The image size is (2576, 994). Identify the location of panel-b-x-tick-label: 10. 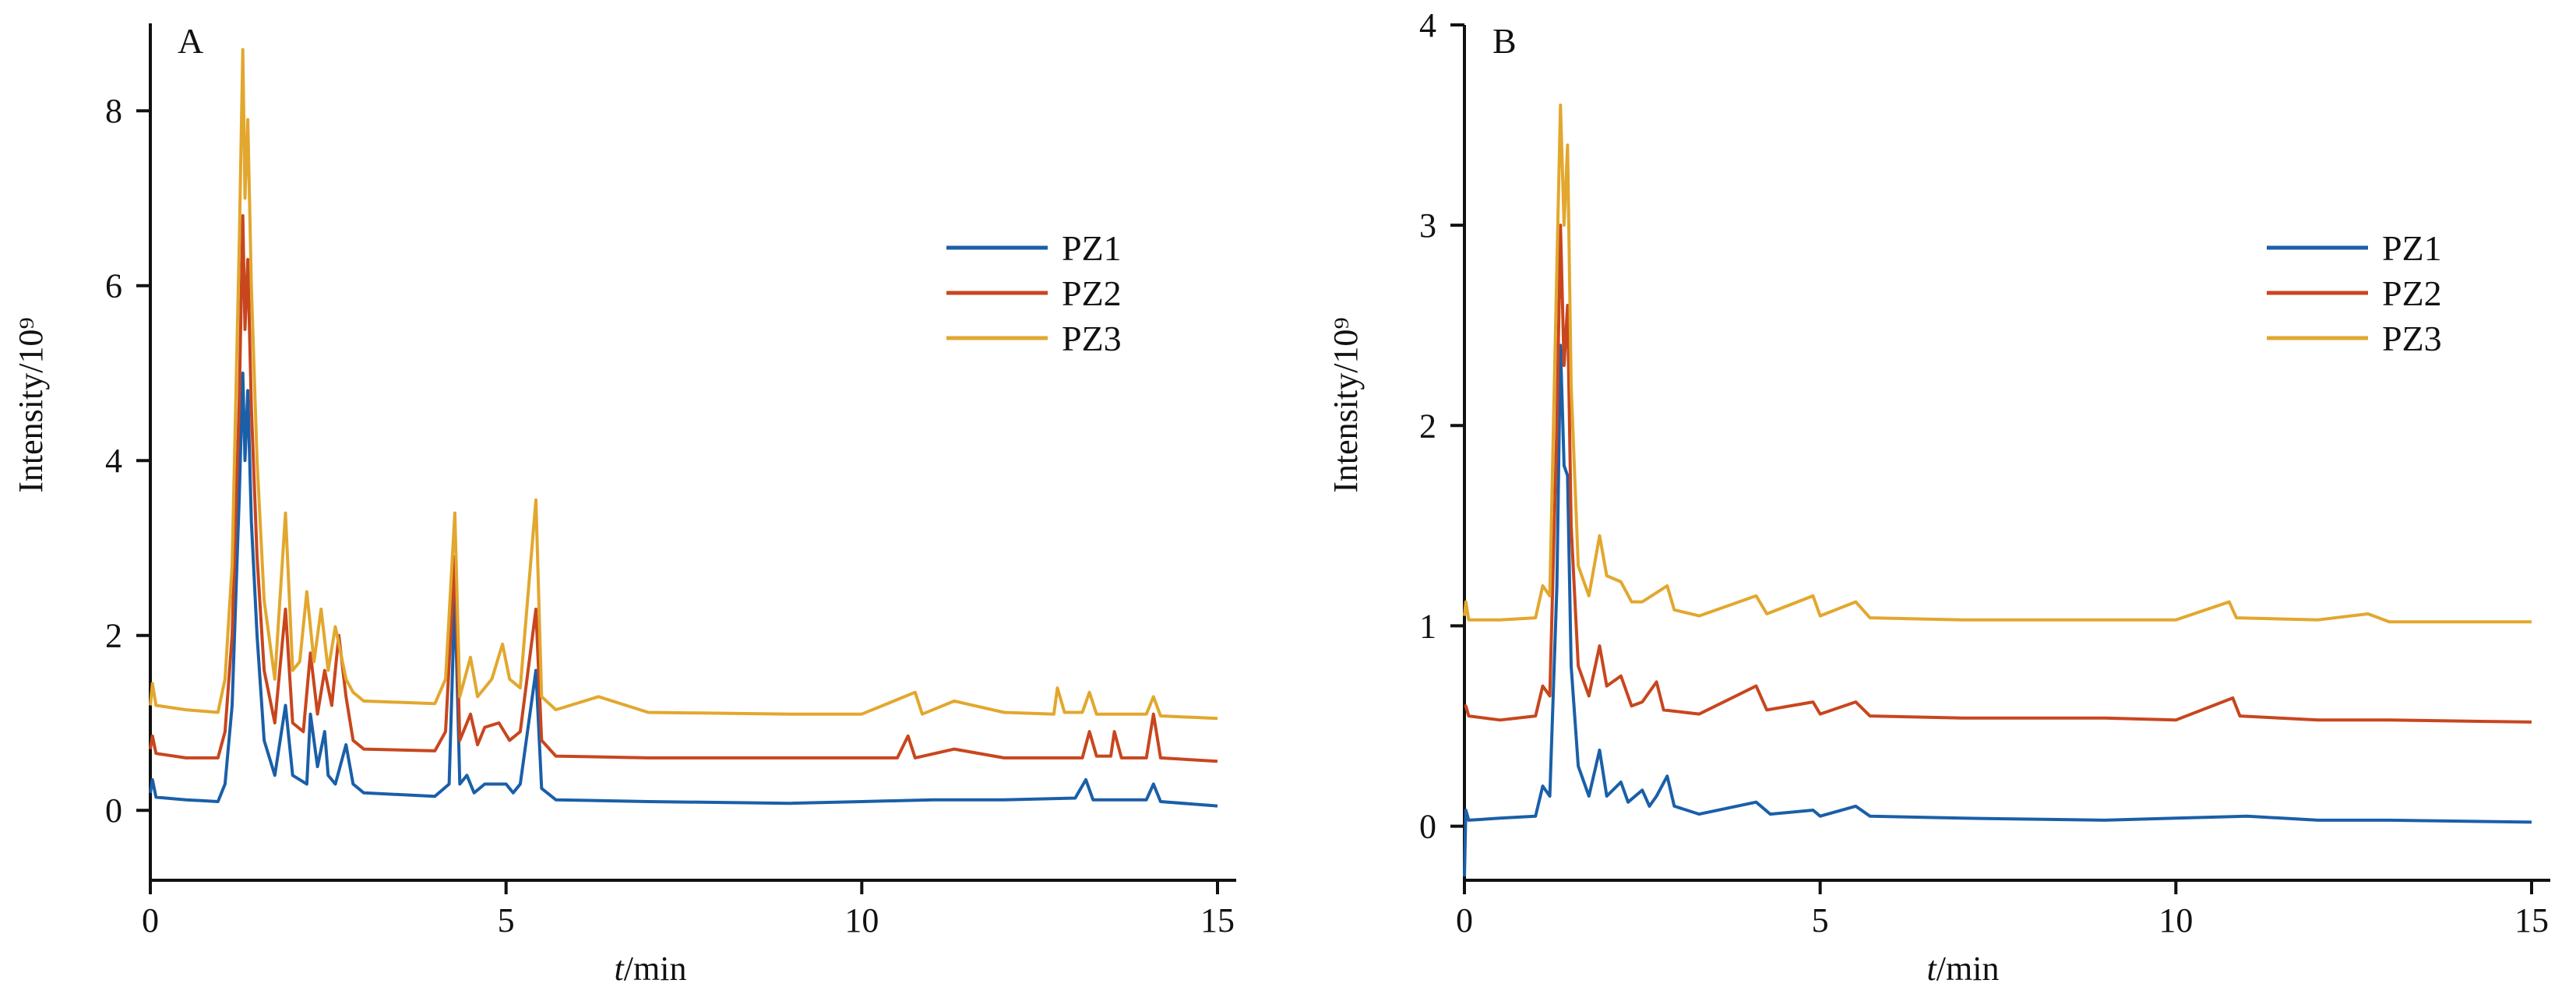
(2175, 920).